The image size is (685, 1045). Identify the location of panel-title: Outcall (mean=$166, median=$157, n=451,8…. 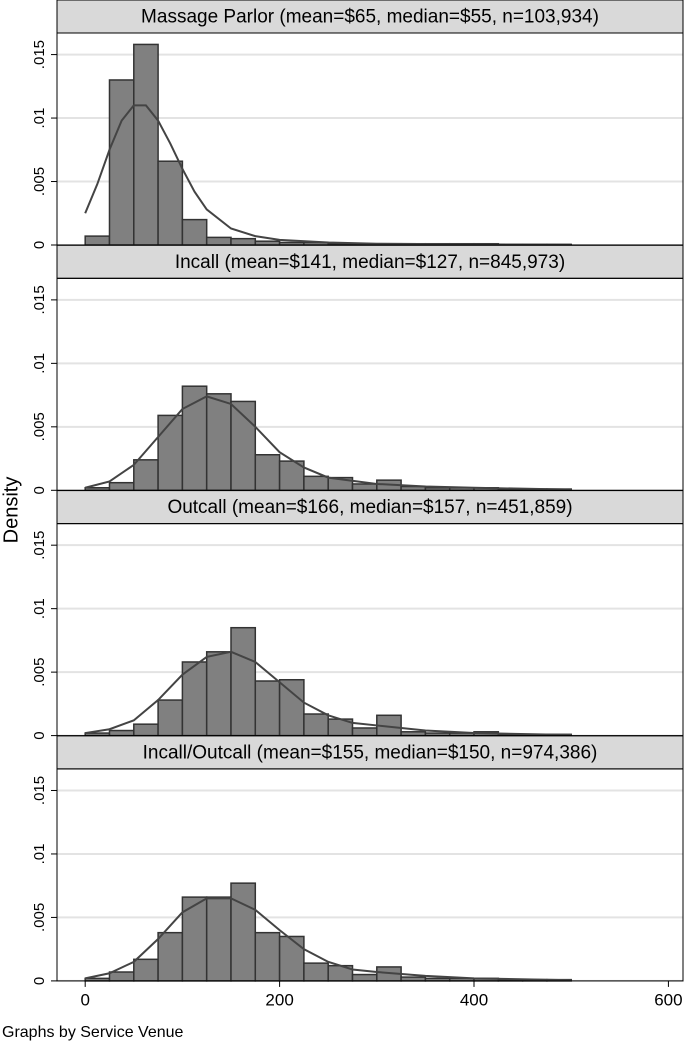
(369, 507).